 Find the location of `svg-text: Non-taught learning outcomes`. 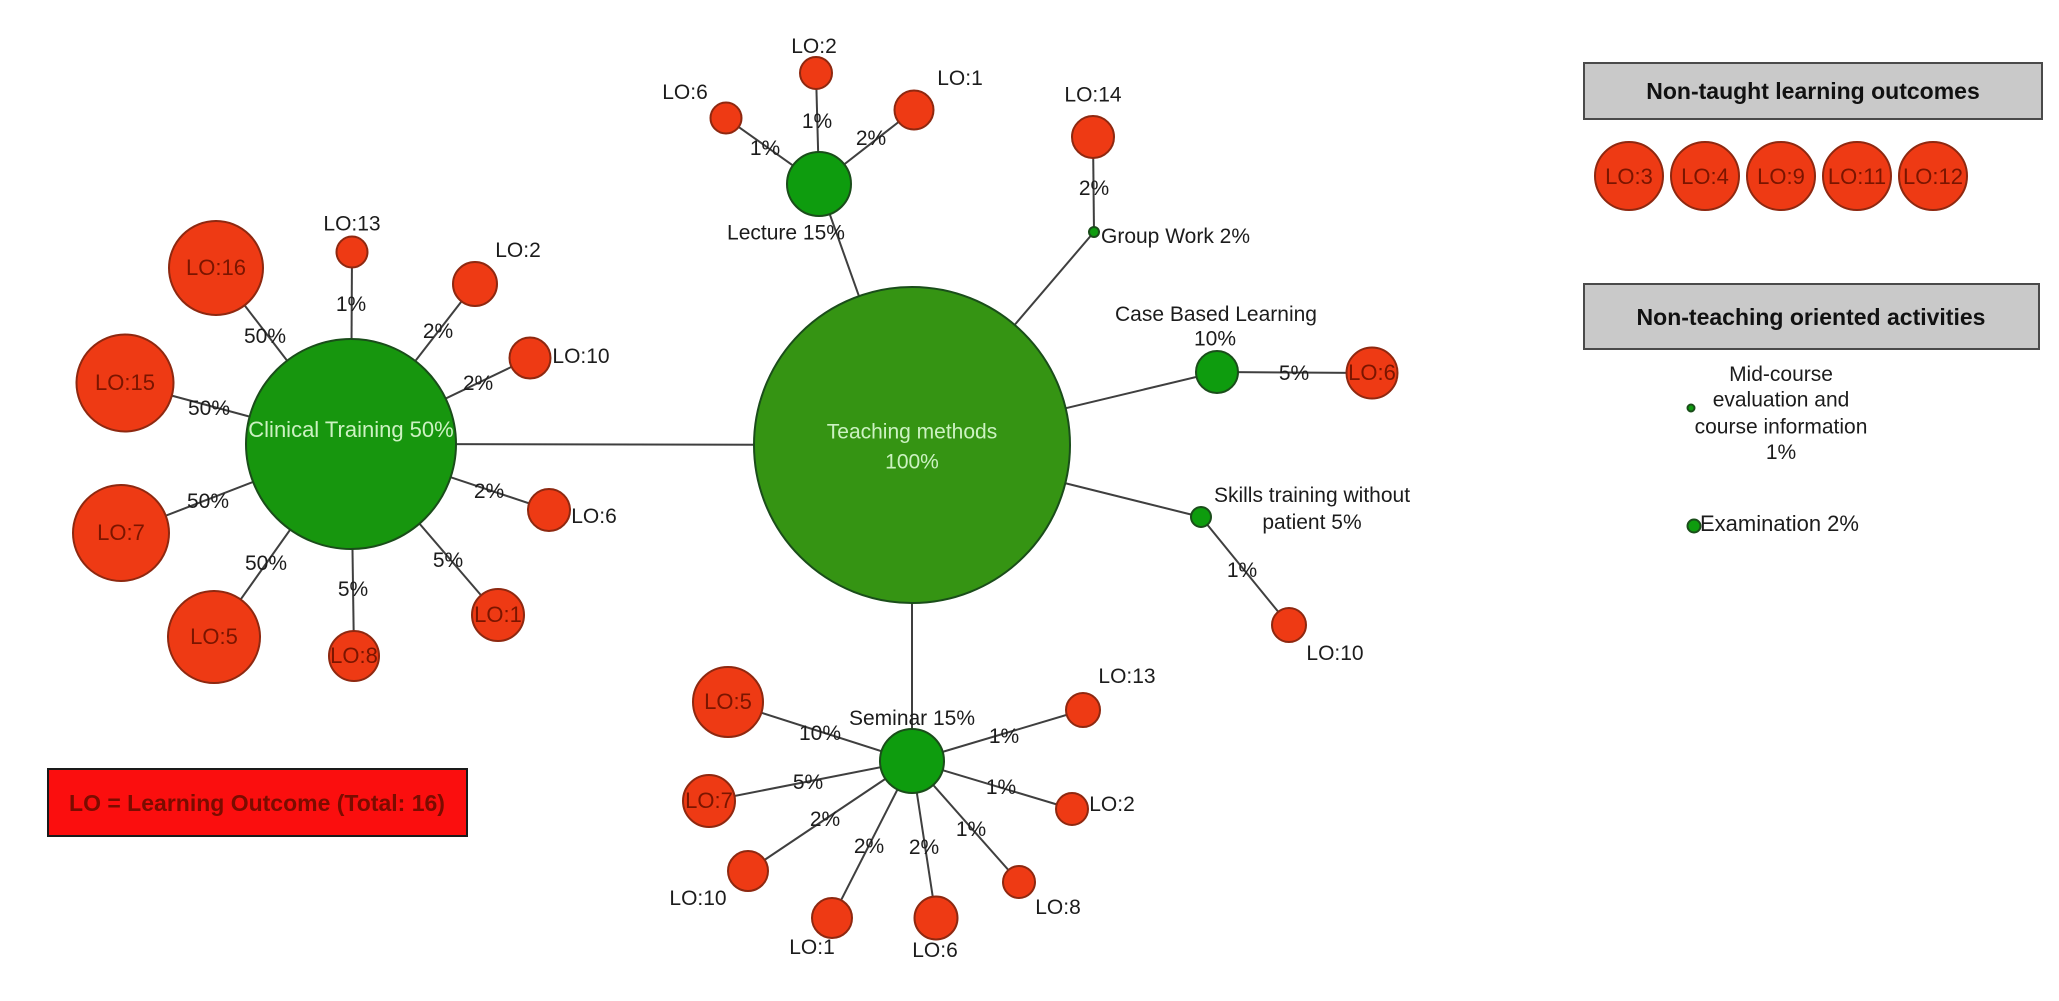

svg-text: Non-taught learning outcomes is located at coordinates (1813, 91).